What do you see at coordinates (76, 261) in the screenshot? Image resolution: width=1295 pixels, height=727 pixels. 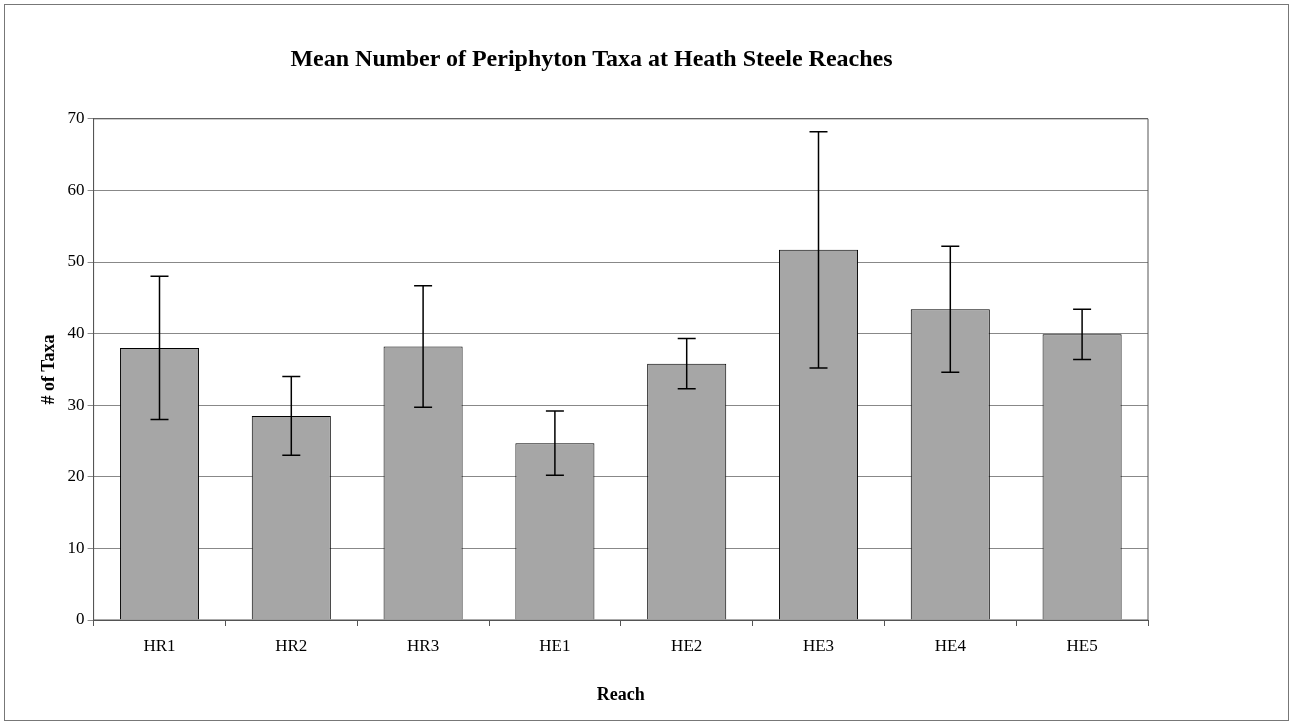 I see `y-tick-label: 50` at bounding box center [76, 261].